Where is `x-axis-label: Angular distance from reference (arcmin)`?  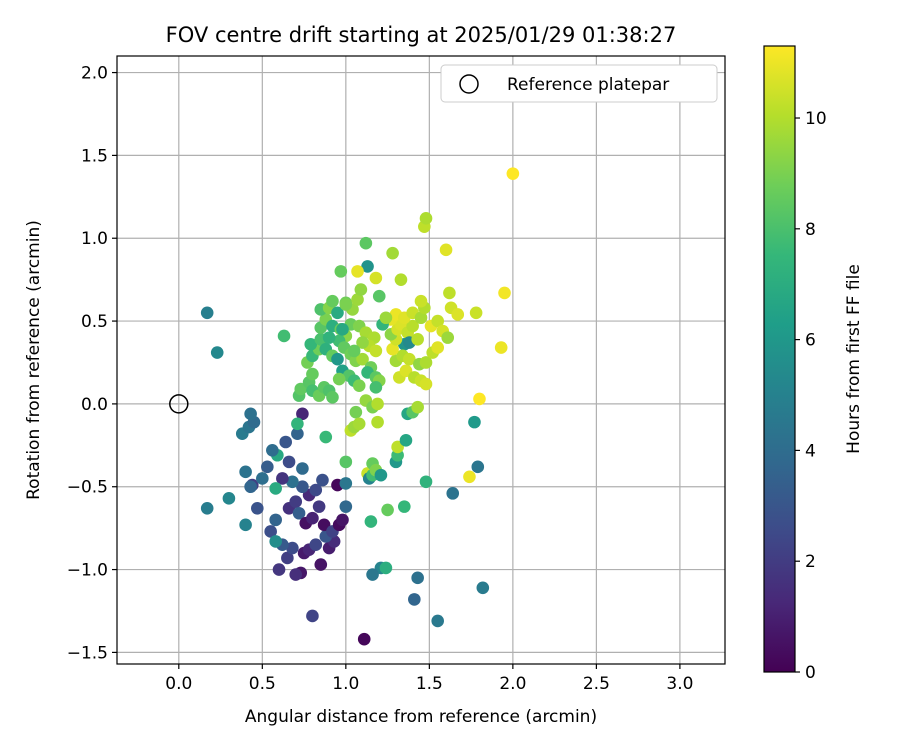 x-axis-label: Angular distance from reference (arcmin) is located at coordinates (421, 717).